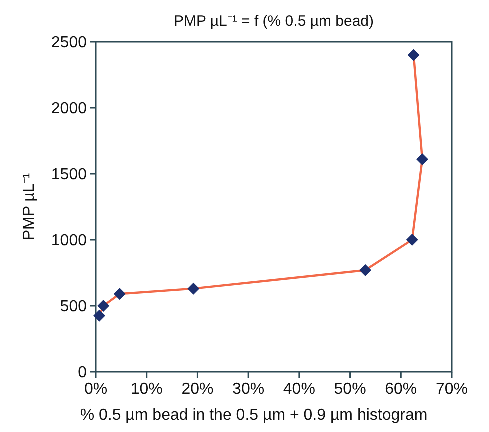 The height and width of the screenshot is (432, 489). I want to click on y-axis-title: PMP µL⁻¹, so click(29, 207).